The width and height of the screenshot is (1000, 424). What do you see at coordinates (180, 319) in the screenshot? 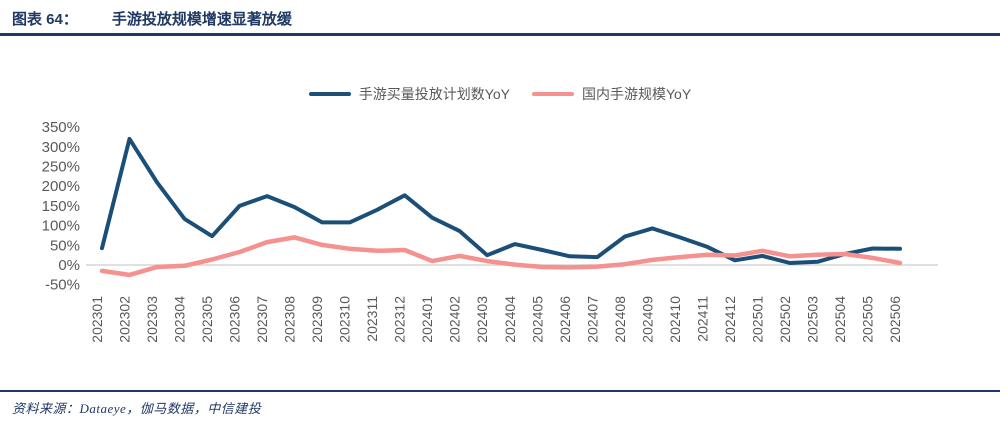
I see `x-tick-label: 202304` at bounding box center [180, 319].